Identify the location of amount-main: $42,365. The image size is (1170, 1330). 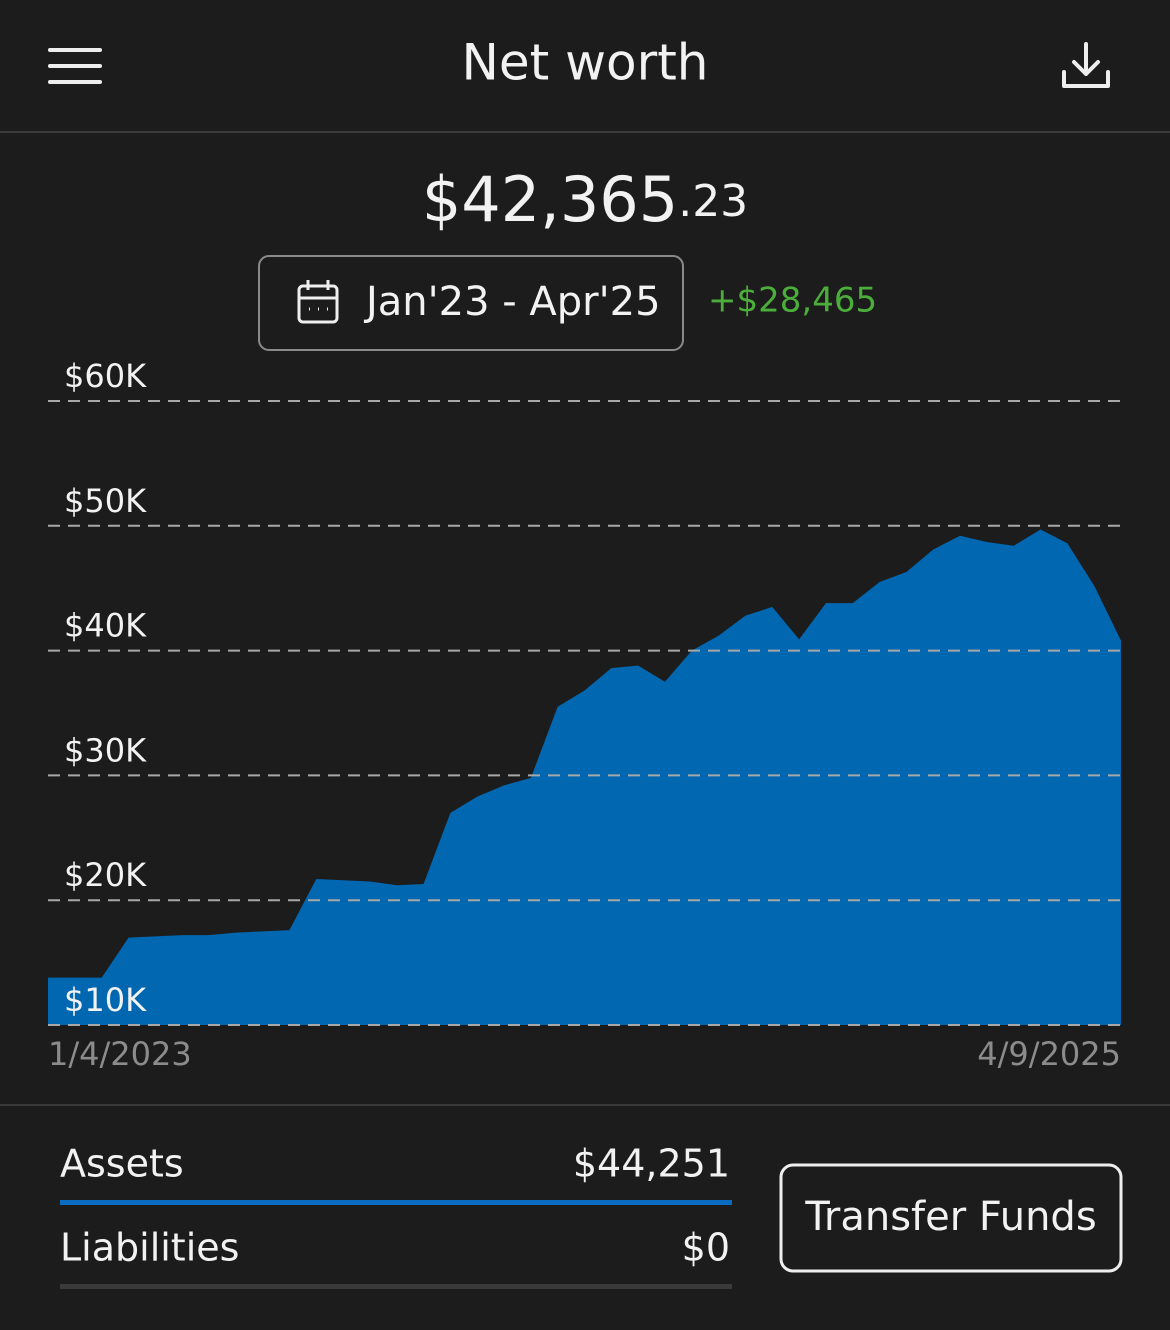
(550, 199).